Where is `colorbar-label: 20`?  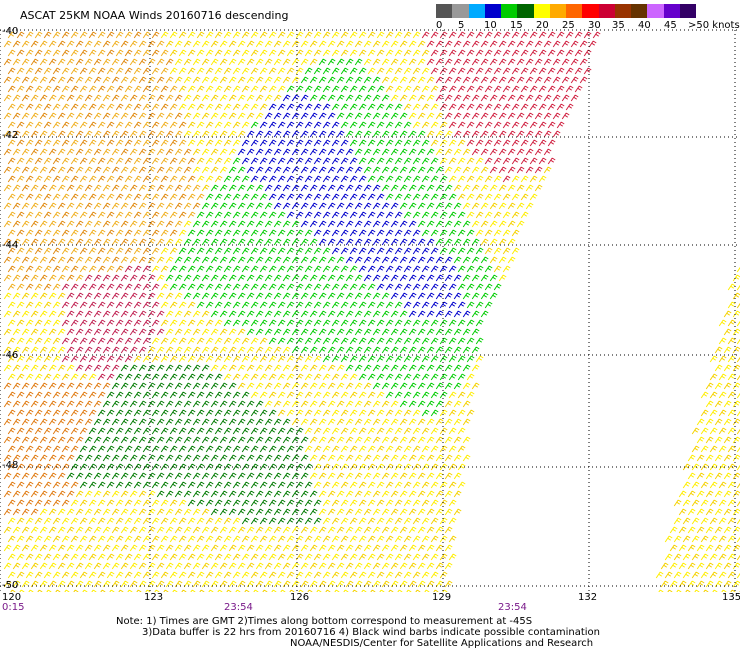 colorbar-label: 20 is located at coordinates (542, 25).